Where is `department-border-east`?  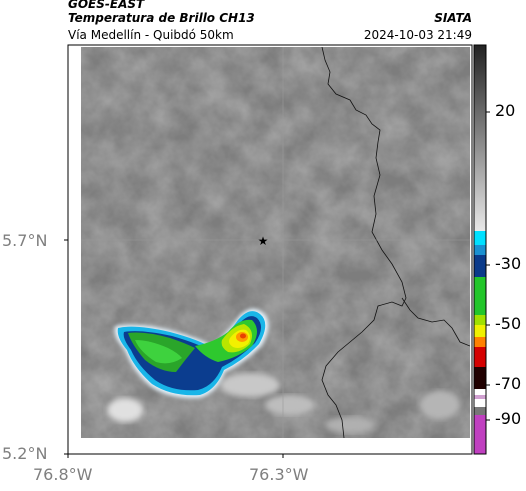 department-border-east is located at coordinates (435, 322).